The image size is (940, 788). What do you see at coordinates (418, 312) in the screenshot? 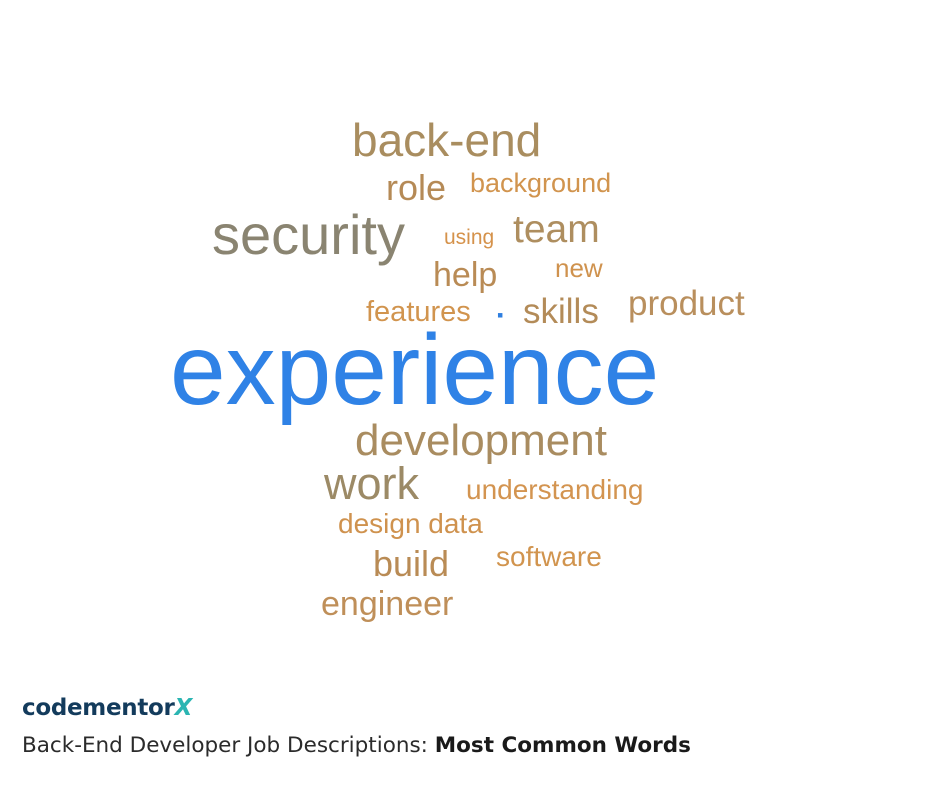
I see `cloud-word: features` at bounding box center [418, 312].